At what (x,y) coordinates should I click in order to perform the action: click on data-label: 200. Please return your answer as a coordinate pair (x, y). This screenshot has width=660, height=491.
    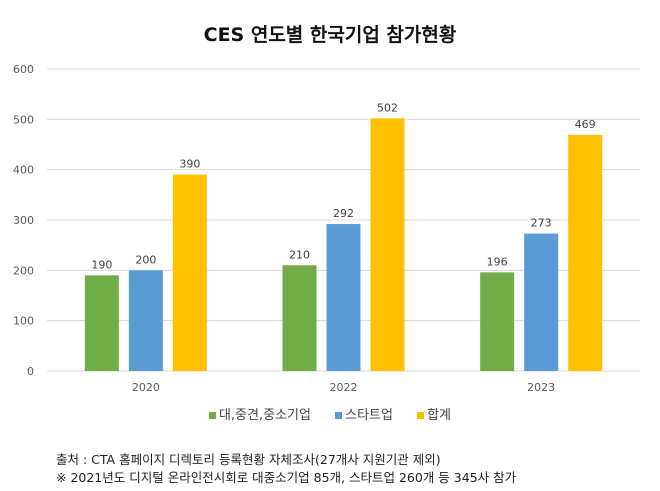
    Looking at the image, I should click on (145, 259).